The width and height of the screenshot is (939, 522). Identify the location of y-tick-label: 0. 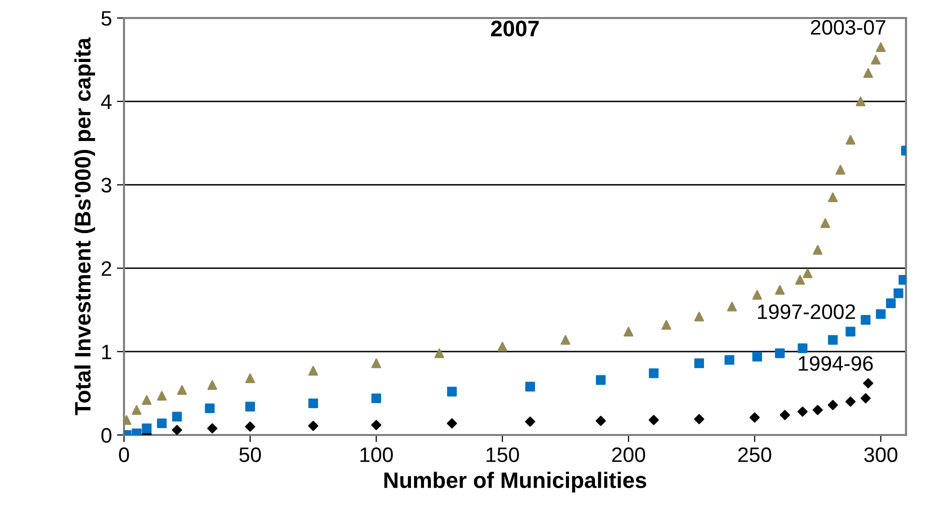
(106, 435).